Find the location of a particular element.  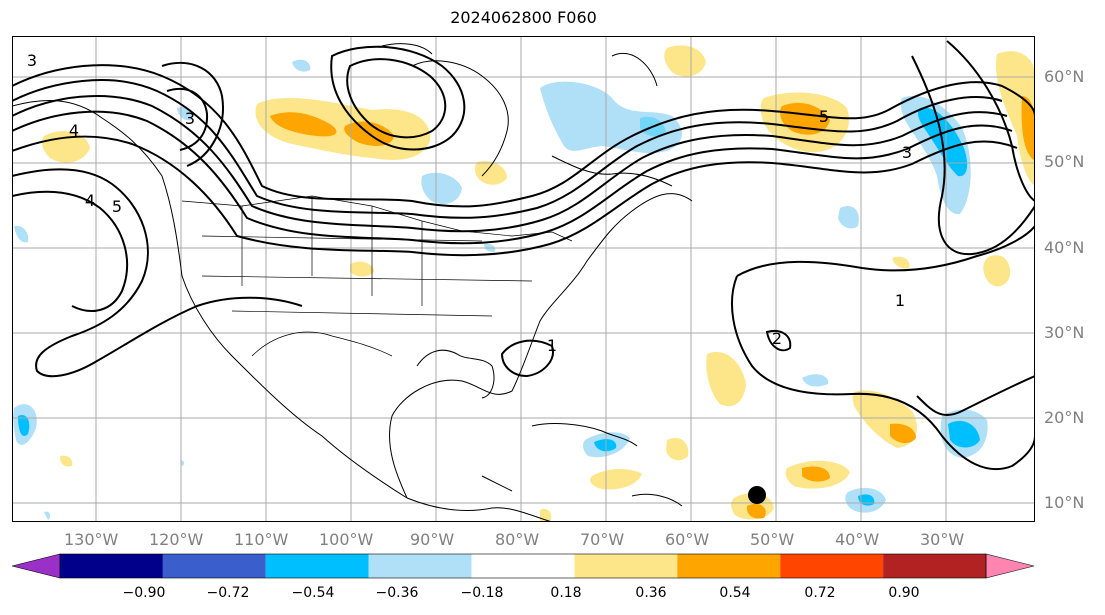

colorbar-tick-label: 0.18 is located at coordinates (566, 593).